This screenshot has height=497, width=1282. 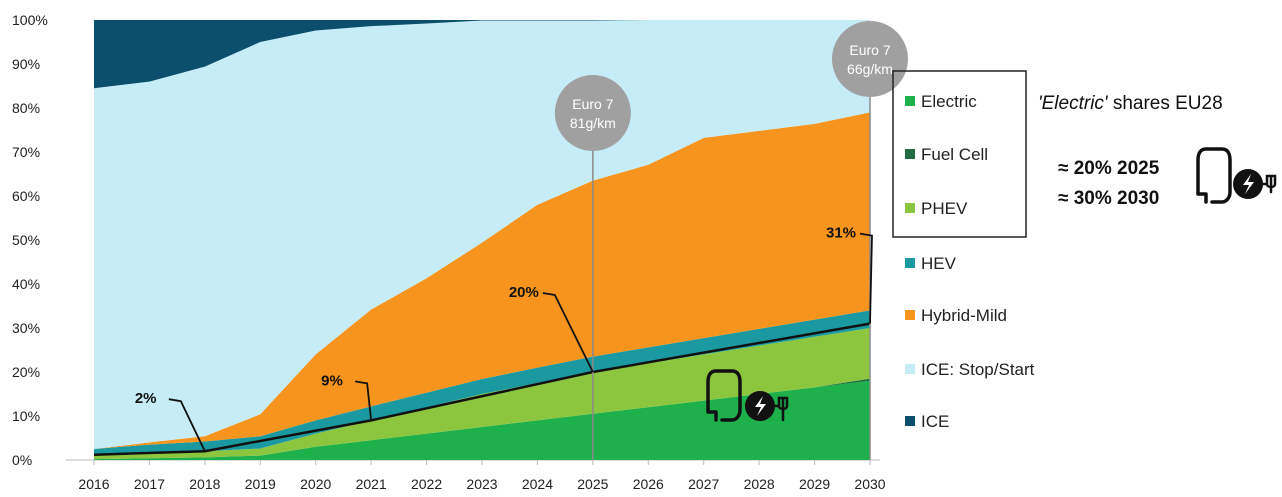 I want to click on marker-label-bottom: 66g/km, so click(x=870, y=69).